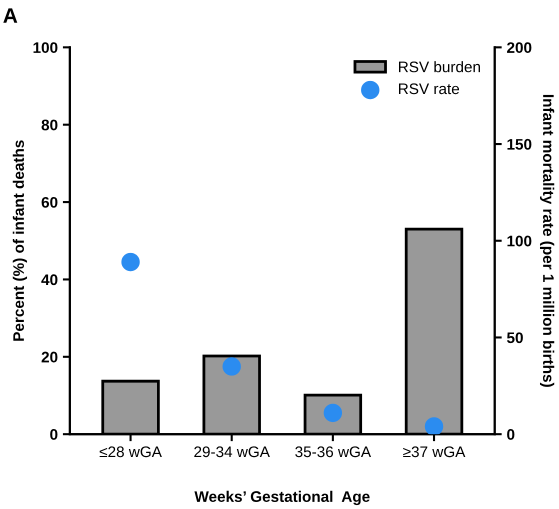 The height and width of the screenshot is (509, 559). What do you see at coordinates (519, 144) in the screenshot?
I see `y2-tick-label: 150` at bounding box center [519, 144].